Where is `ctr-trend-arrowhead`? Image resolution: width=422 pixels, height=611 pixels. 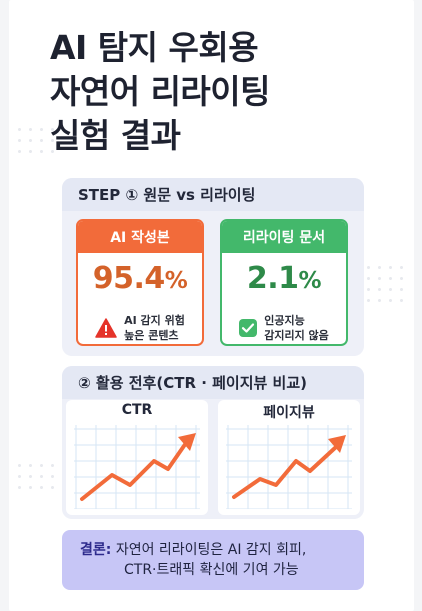 ctr-trend-arrowhead is located at coordinates (187, 442).